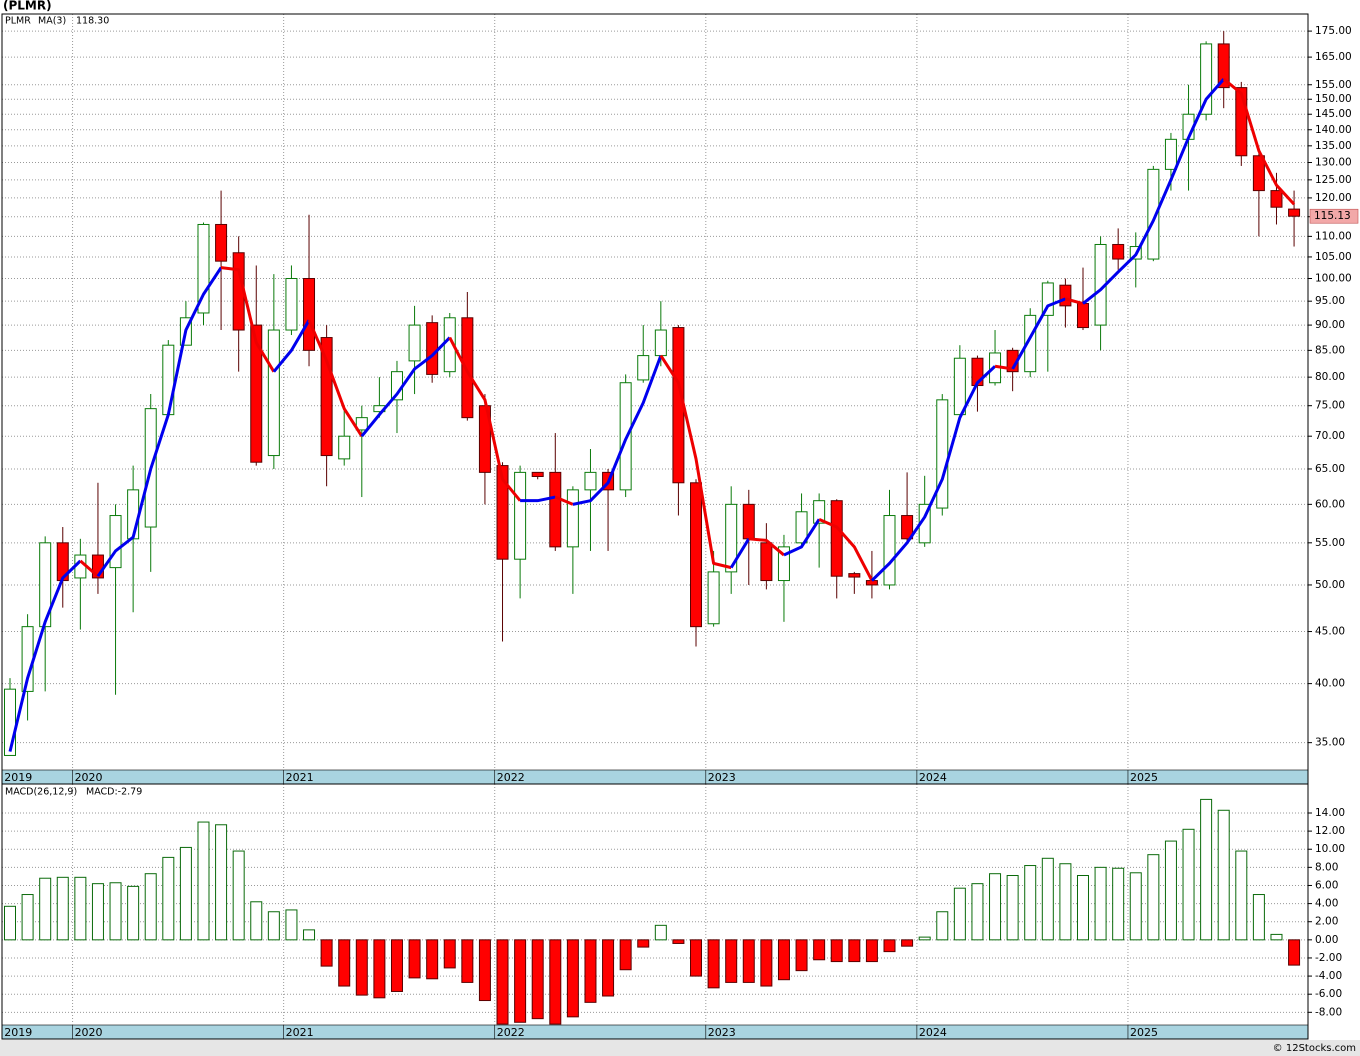 The image size is (1360, 1056). I want to click on y-tick-label: 60.00, so click(1330, 504).